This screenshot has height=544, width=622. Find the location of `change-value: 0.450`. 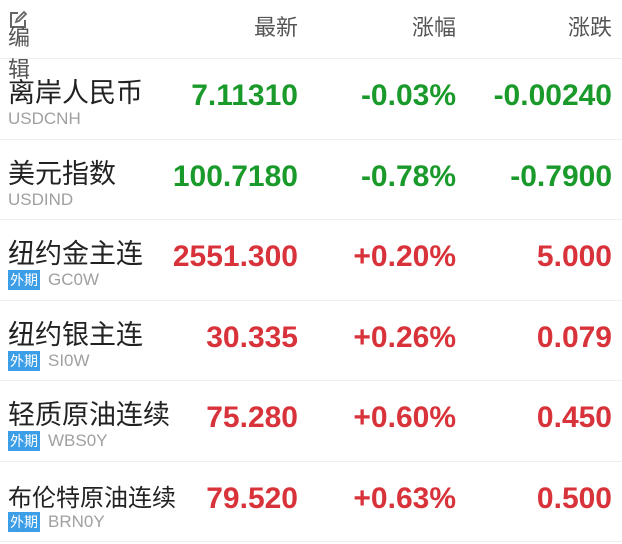

change-value: 0.450 is located at coordinates (574, 417).